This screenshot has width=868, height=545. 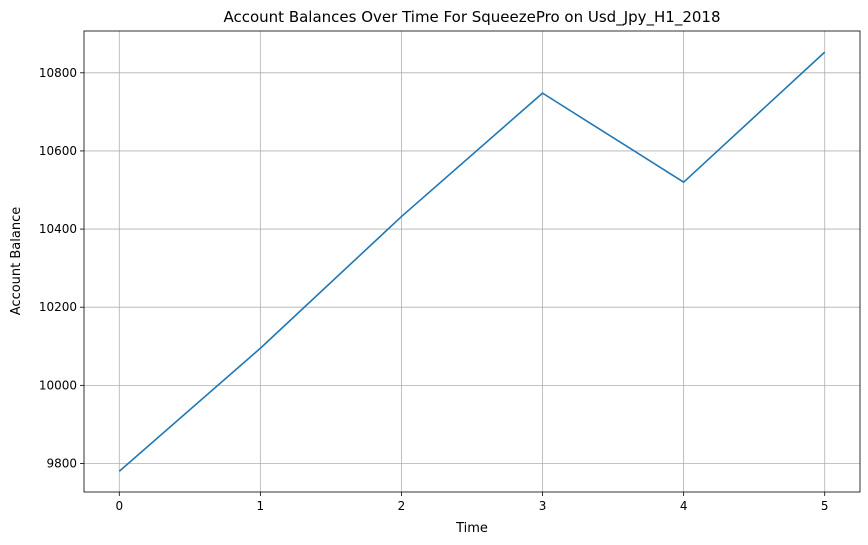 What do you see at coordinates (684, 506) in the screenshot?
I see `x-tick-label: 4` at bounding box center [684, 506].